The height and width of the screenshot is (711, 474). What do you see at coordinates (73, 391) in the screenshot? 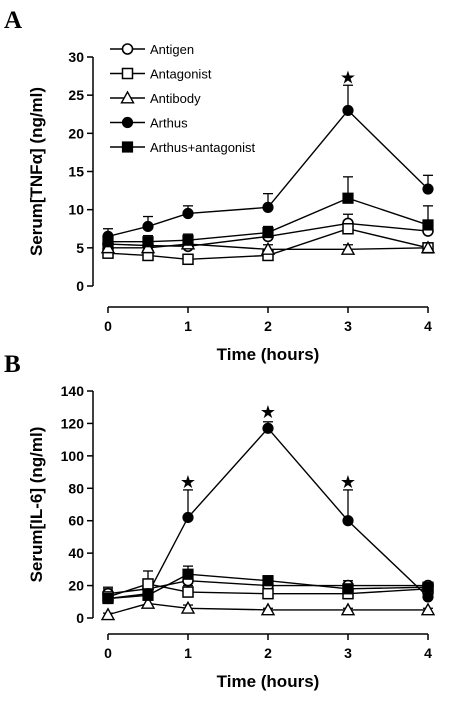
I see `y-tick-label: 140` at bounding box center [73, 391].